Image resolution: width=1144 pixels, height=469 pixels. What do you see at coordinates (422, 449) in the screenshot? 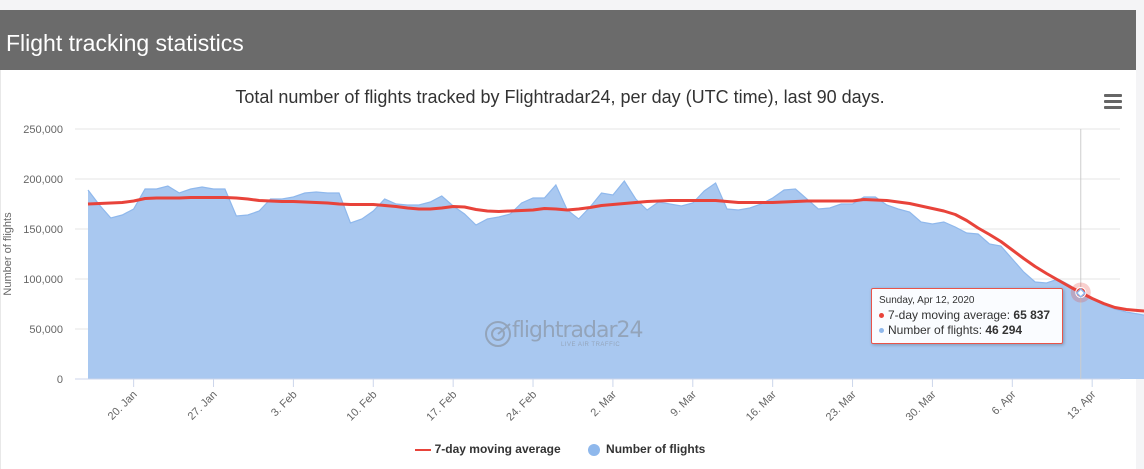
I see `legend-line-symbol` at bounding box center [422, 449].